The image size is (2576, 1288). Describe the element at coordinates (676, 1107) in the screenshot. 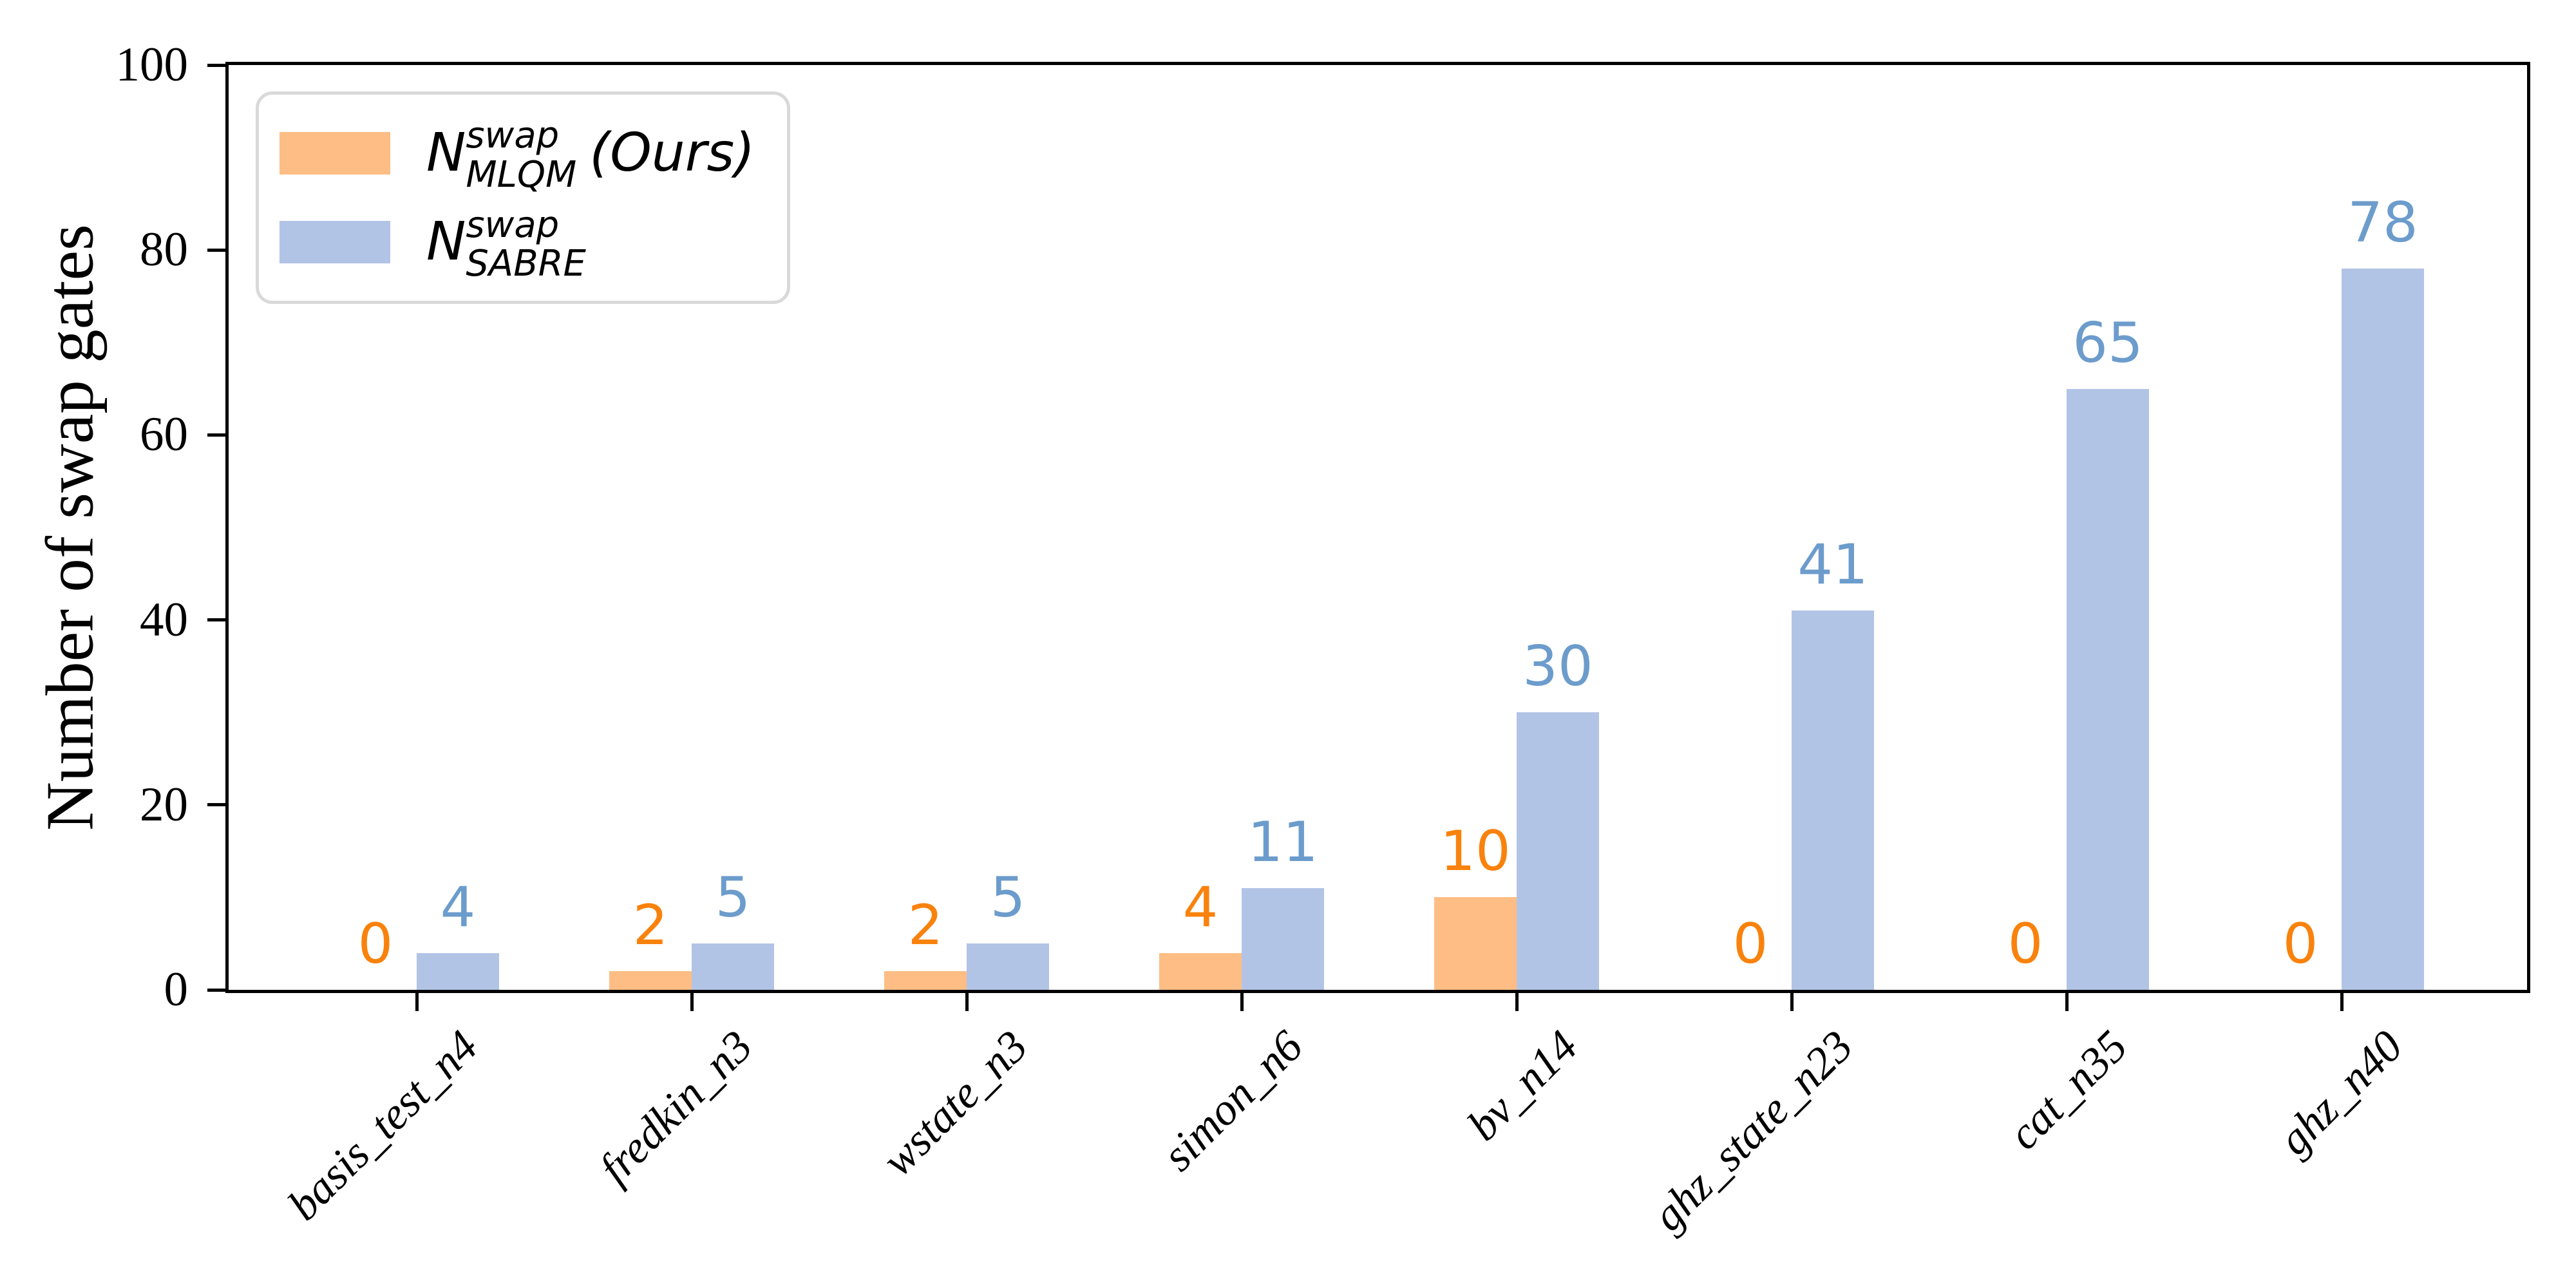

I see `category-label-fredkin_n3: fredkin_n3` at that location.